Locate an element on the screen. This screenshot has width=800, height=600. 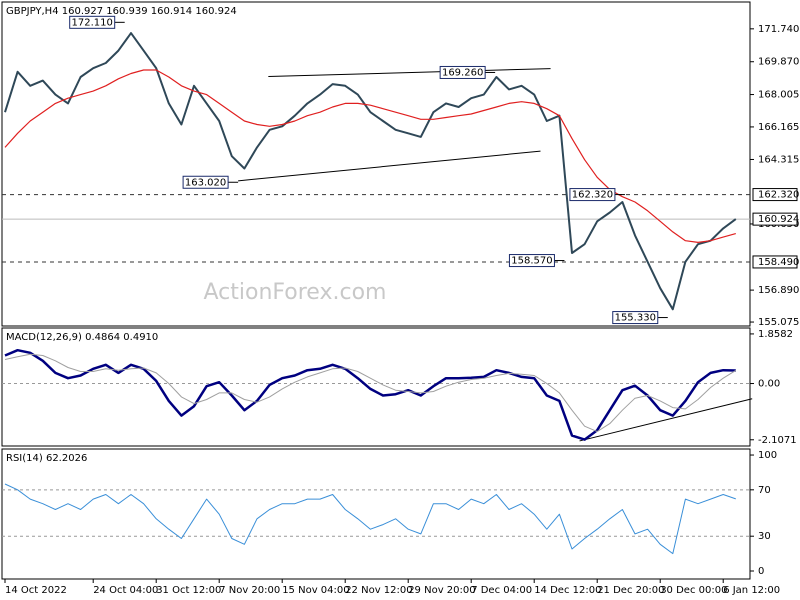
level-label: 160.924 is located at coordinates (778, 219).